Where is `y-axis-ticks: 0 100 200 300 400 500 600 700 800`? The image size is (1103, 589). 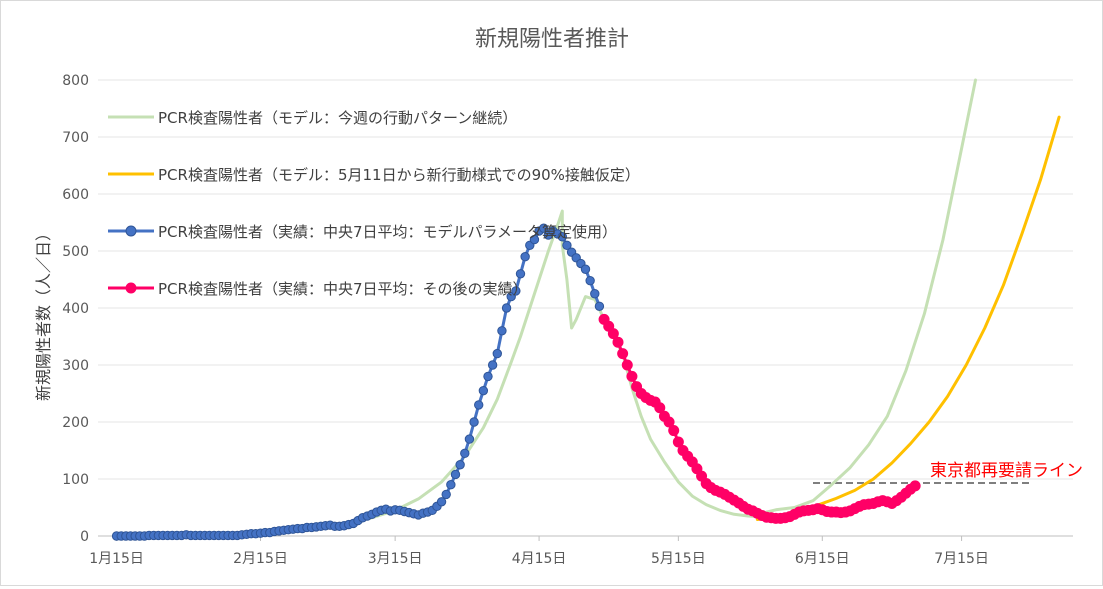 y-axis-ticks: 0 100 200 300 400 500 600 700 800 is located at coordinates (75, 309).